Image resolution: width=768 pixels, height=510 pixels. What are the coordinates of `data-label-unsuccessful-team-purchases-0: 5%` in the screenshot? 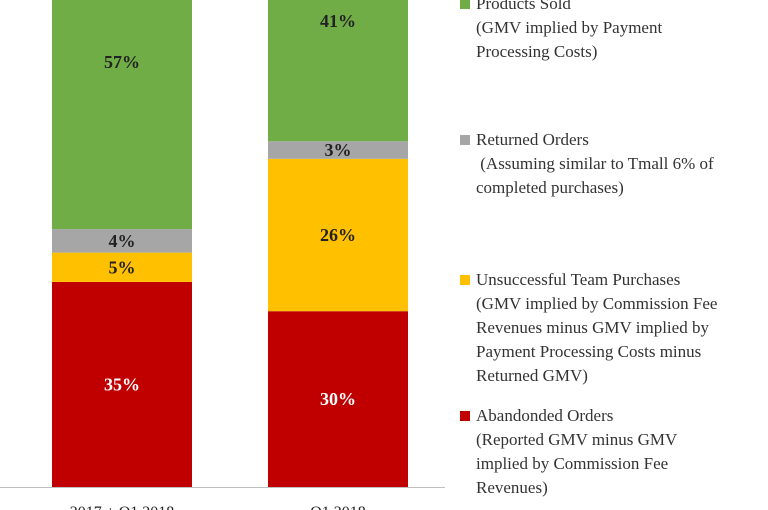 It's located at (122, 267).